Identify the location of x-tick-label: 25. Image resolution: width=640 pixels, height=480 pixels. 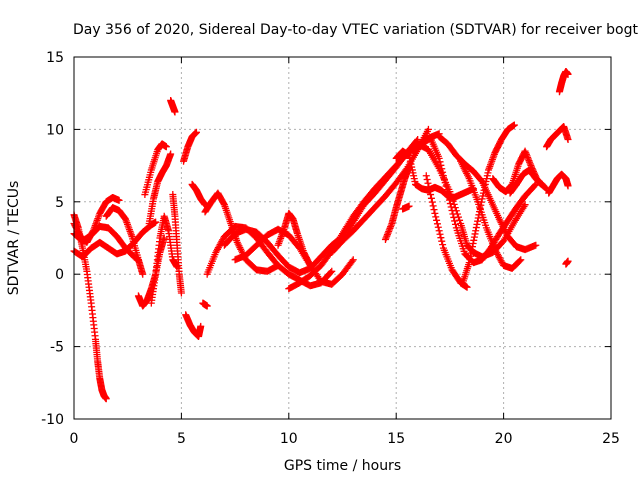
(611, 439).